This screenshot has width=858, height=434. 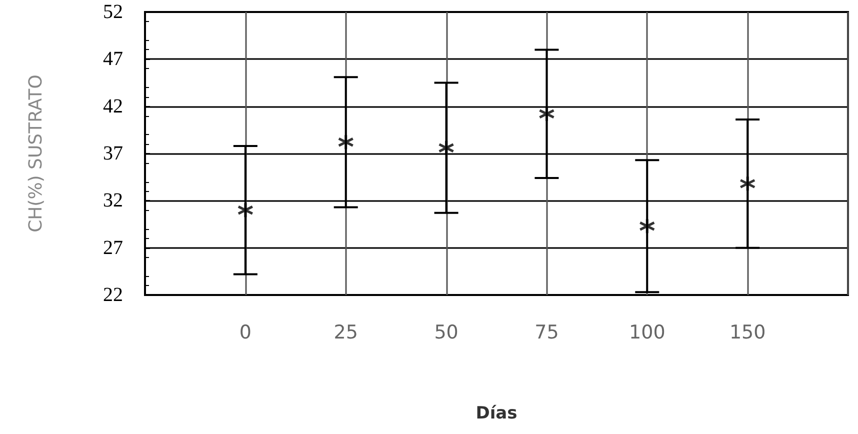 What do you see at coordinates (113, 12) in the screenshot?
I see `y-tick-label: 52` at bounding box center [113, 12].